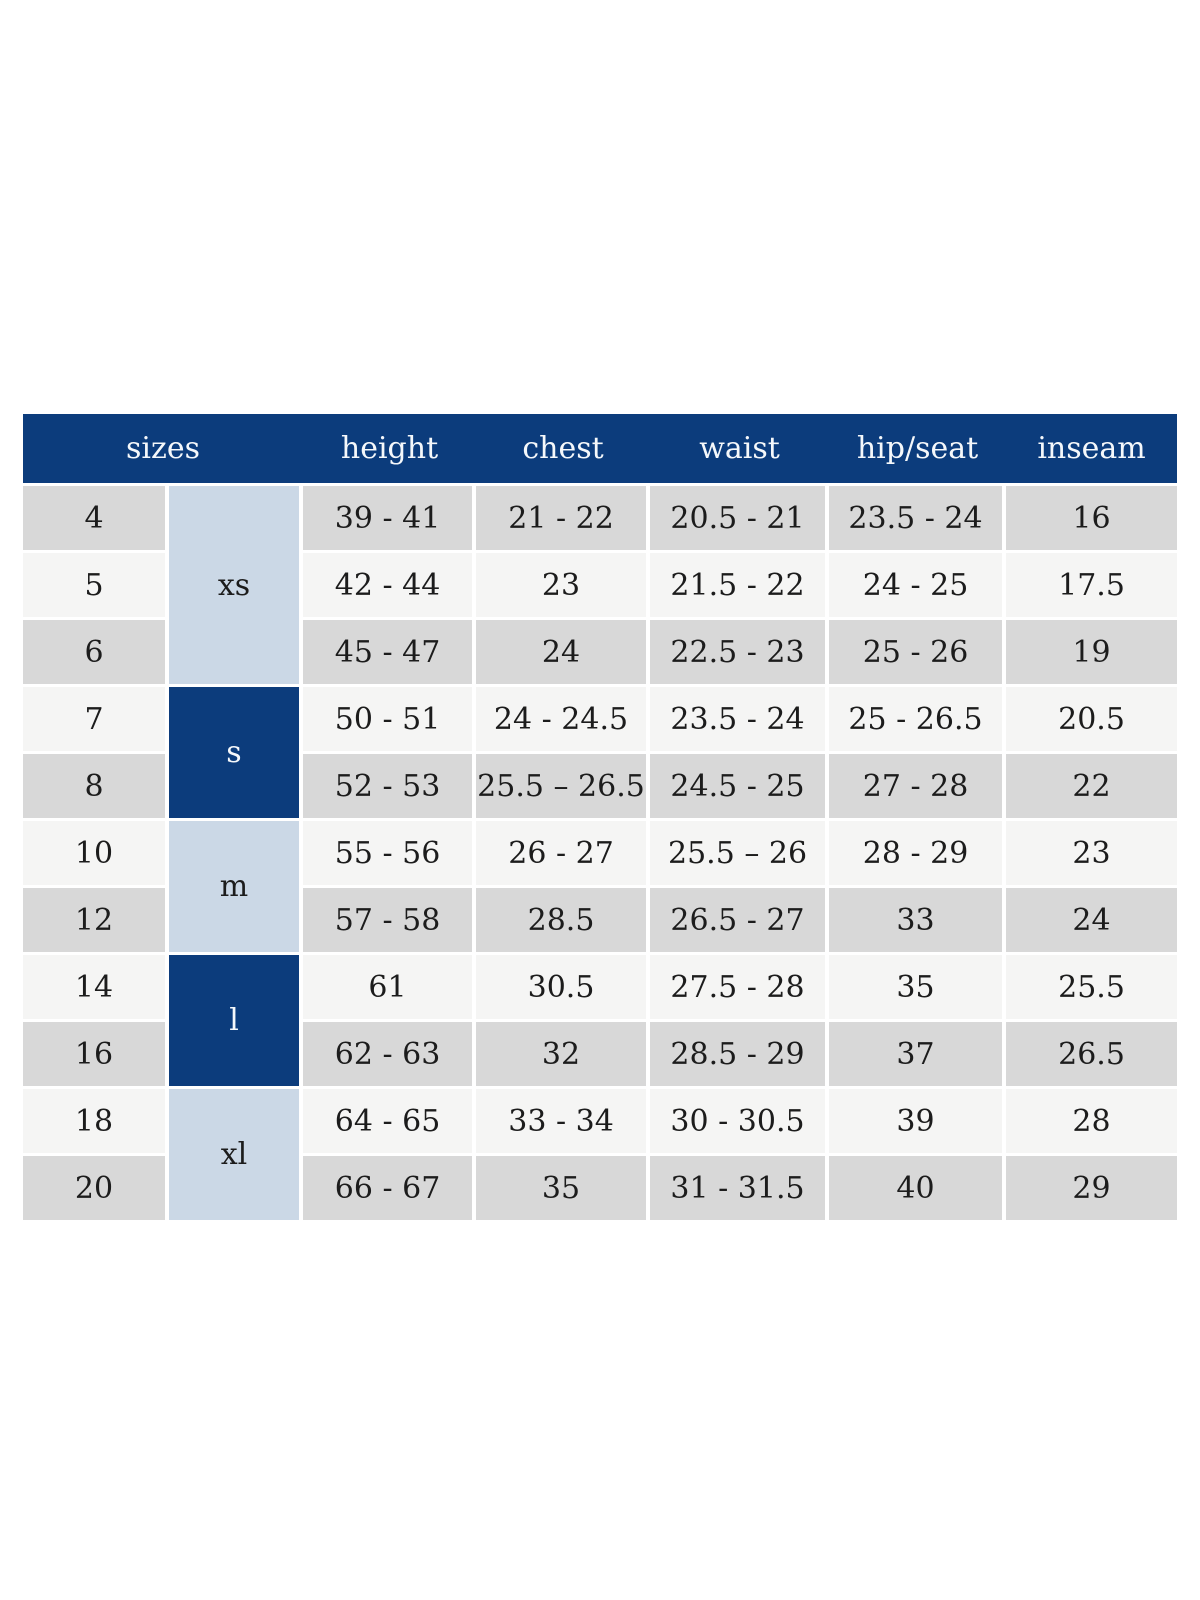  Describe the element at coordinates (1092, 988) in the screenshot. I see `inseam-cell: 25.5` at that location.